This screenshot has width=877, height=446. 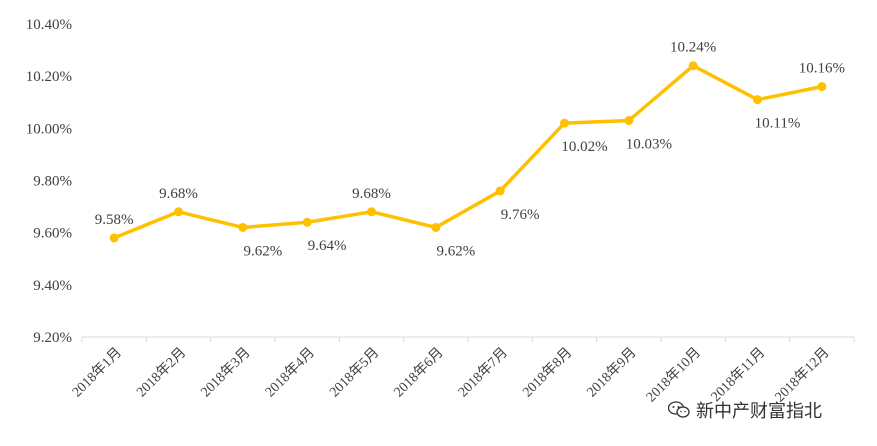 I want to click on data-label: 10.02%, so click(x=584, y=147).